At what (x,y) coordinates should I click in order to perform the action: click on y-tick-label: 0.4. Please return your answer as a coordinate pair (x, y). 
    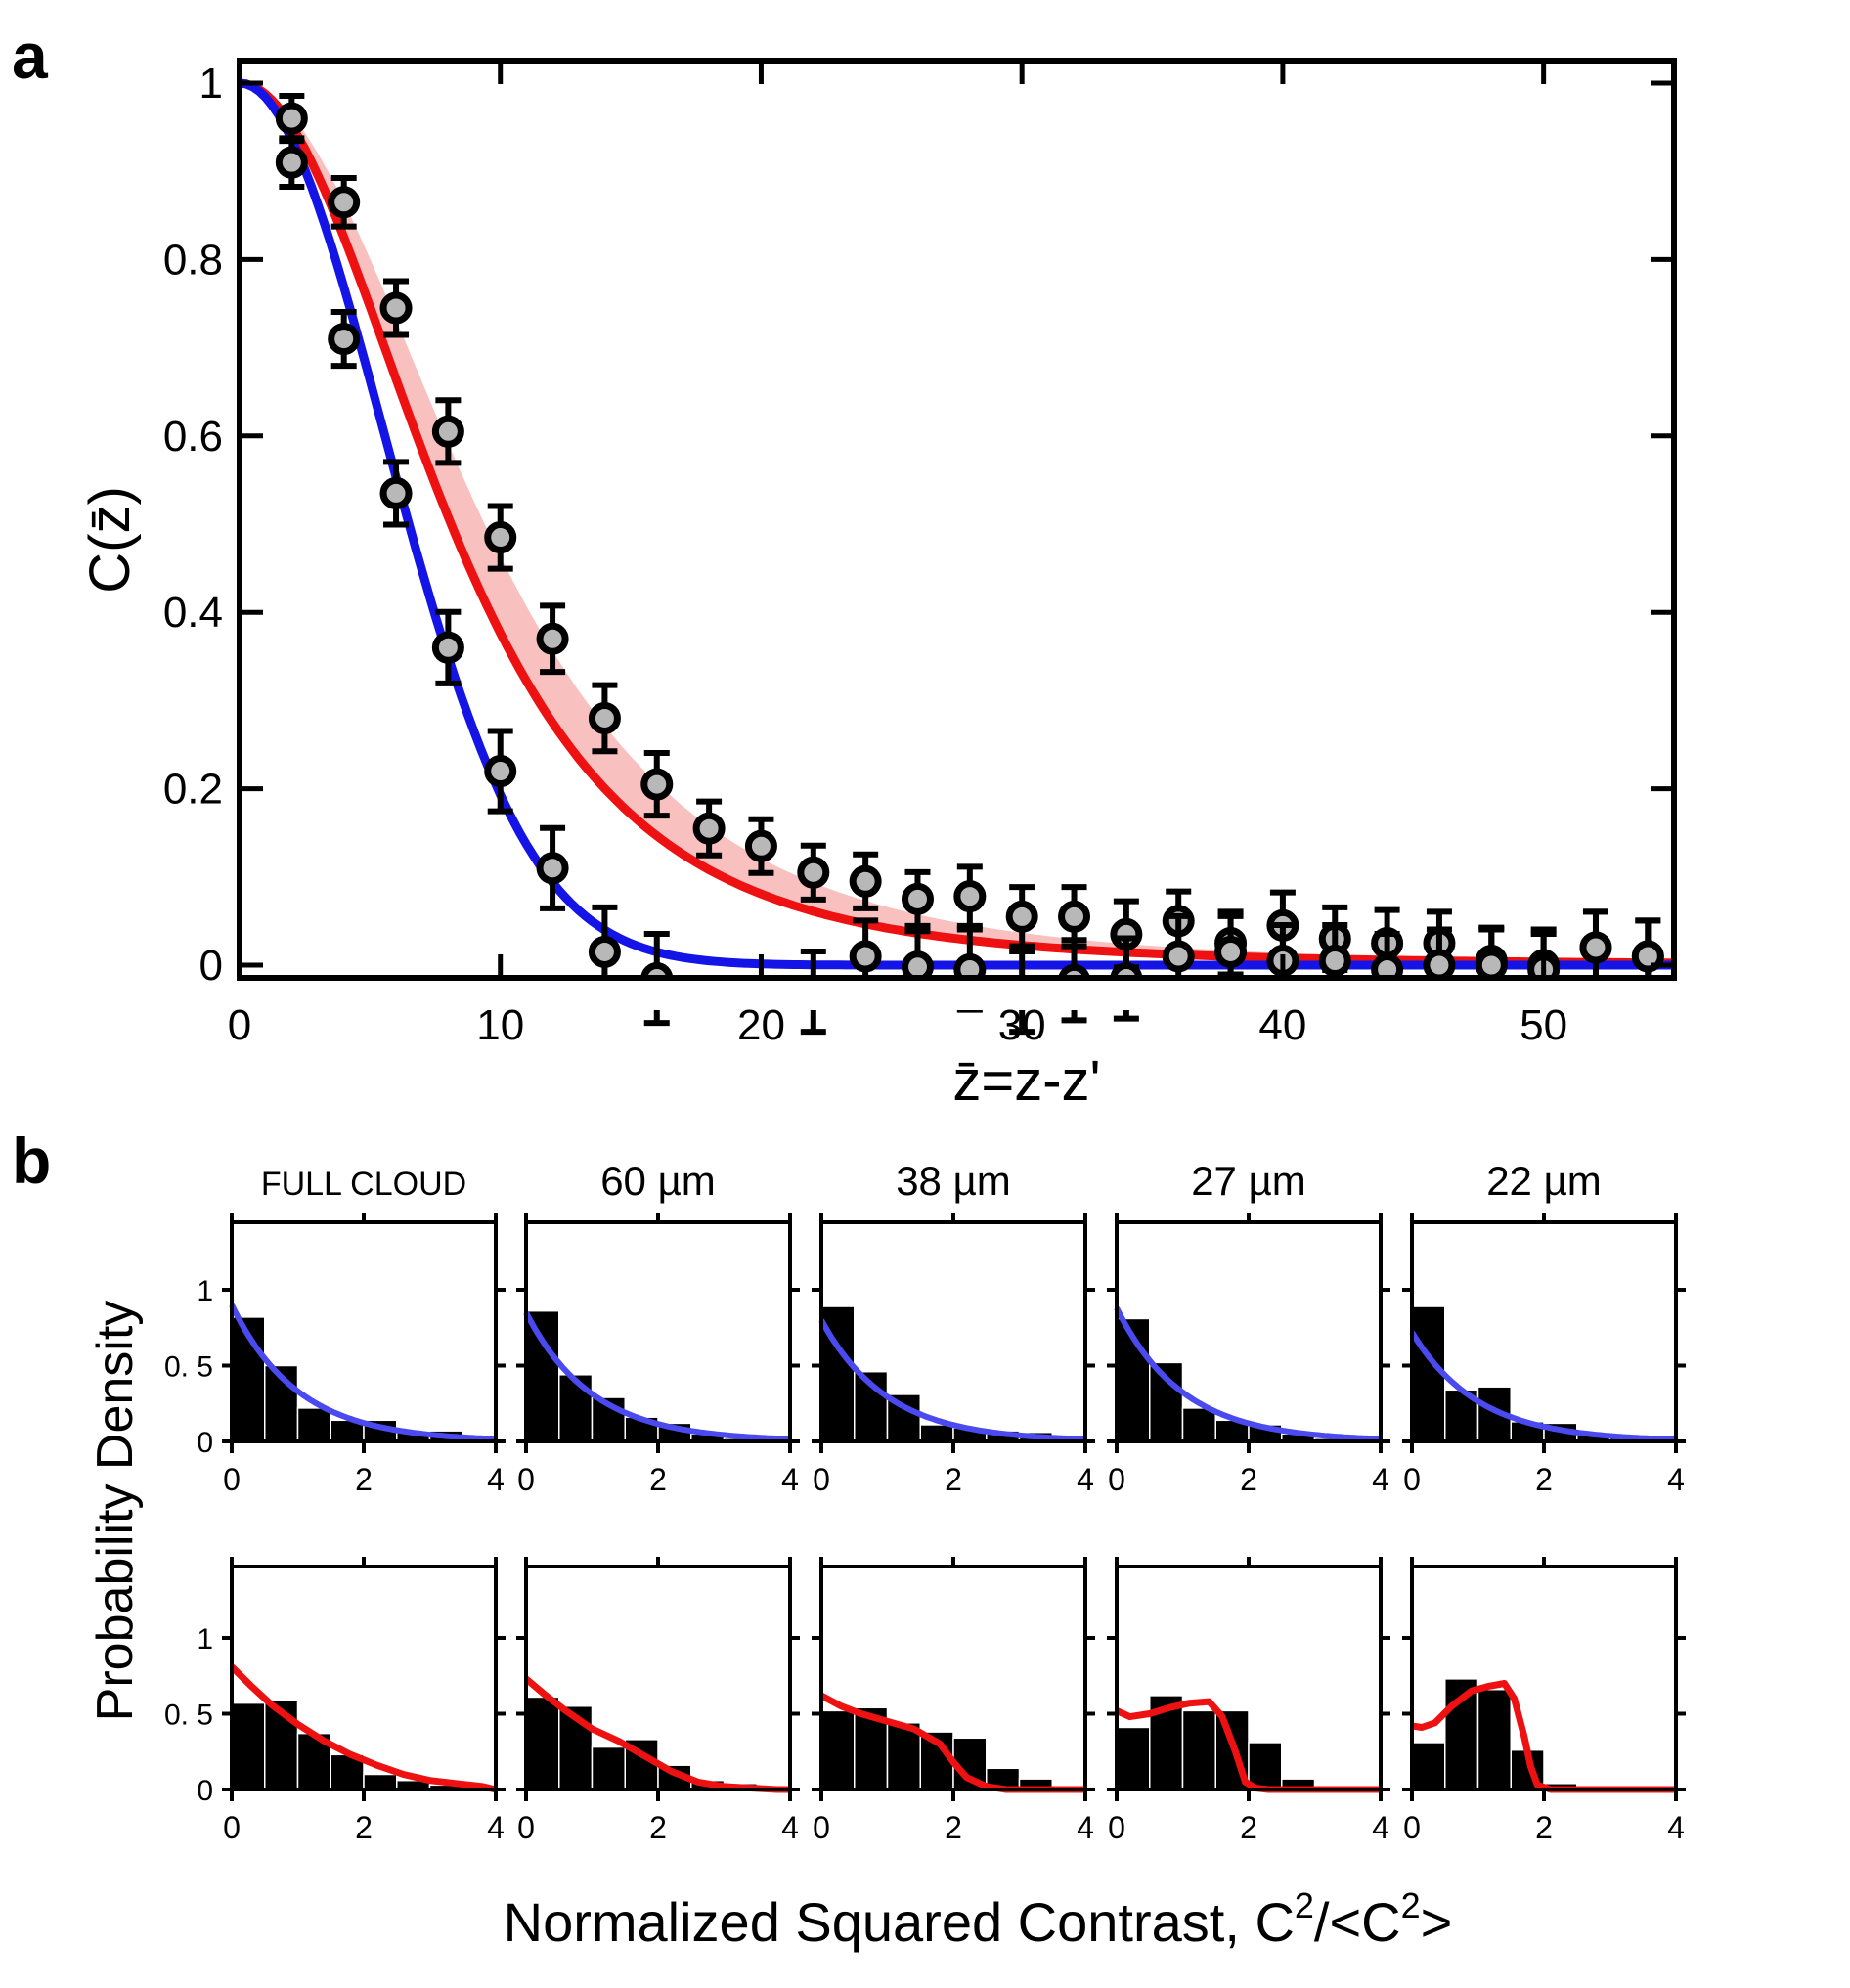
    Looking at the image, I should click on (193, 613).